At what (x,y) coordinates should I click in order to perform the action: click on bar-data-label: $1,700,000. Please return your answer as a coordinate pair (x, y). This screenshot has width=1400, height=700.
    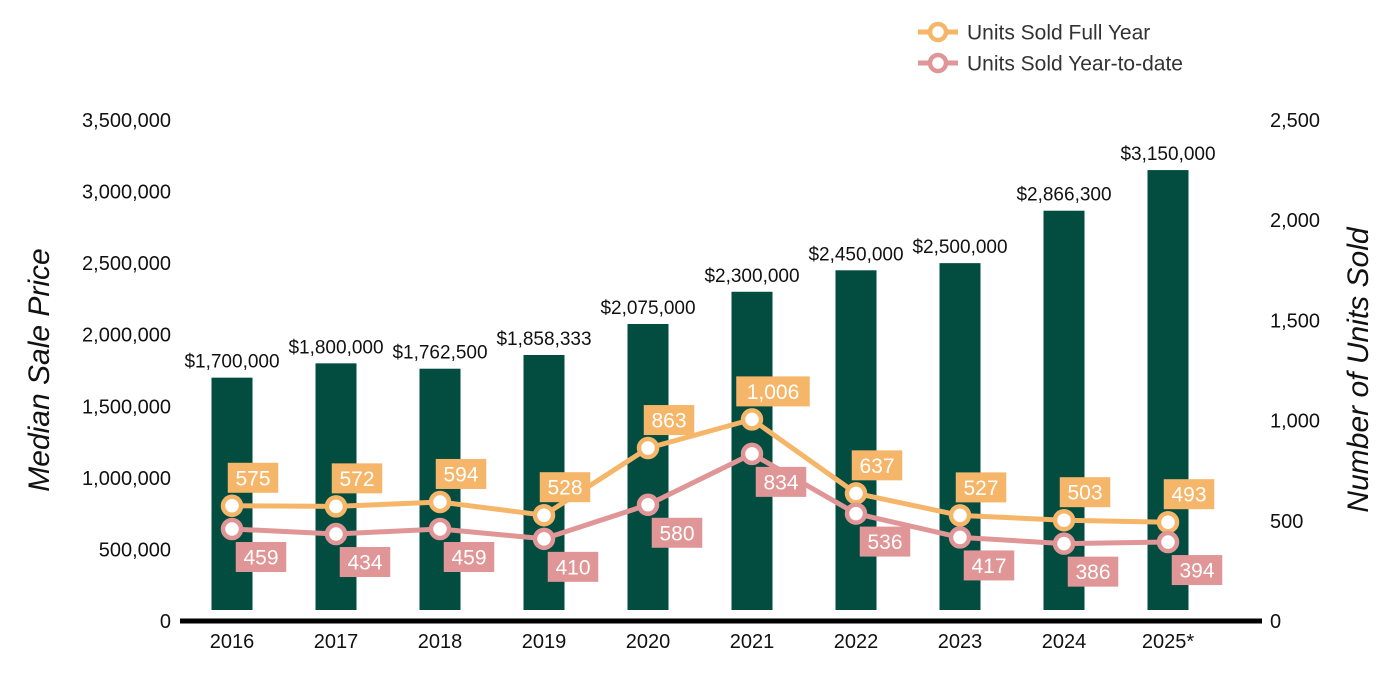
    Looking at the image, I should click on (231, 362).